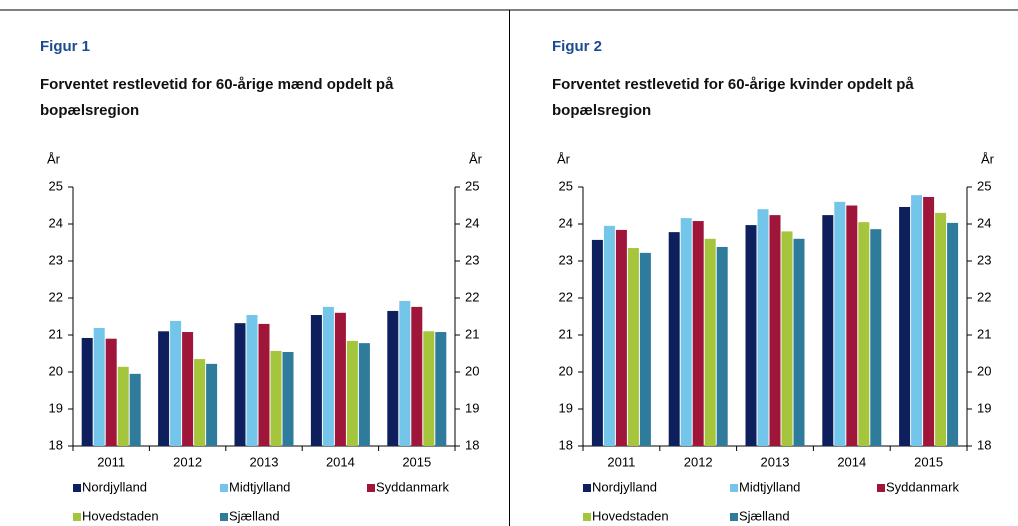 The width and height of the screenshot is (1018, 526). I want to click on y2-tick-label: 23, so click(472, 259).